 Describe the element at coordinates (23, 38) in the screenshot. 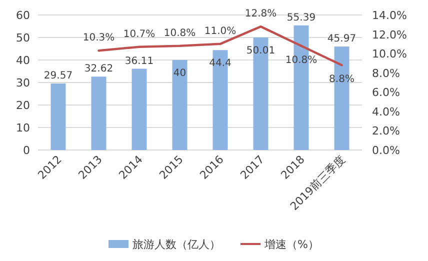

I see `y-tick-label: 50` at that location.